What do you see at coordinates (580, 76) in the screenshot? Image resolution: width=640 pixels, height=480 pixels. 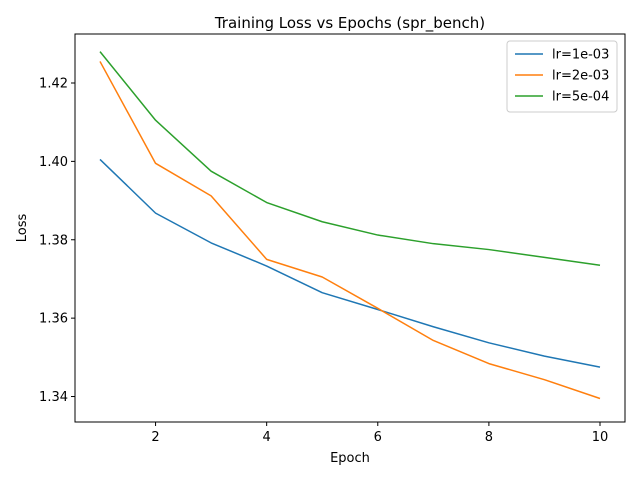 I see `legend-label-1: lr=2e-03` at bounding box center [580, 76].